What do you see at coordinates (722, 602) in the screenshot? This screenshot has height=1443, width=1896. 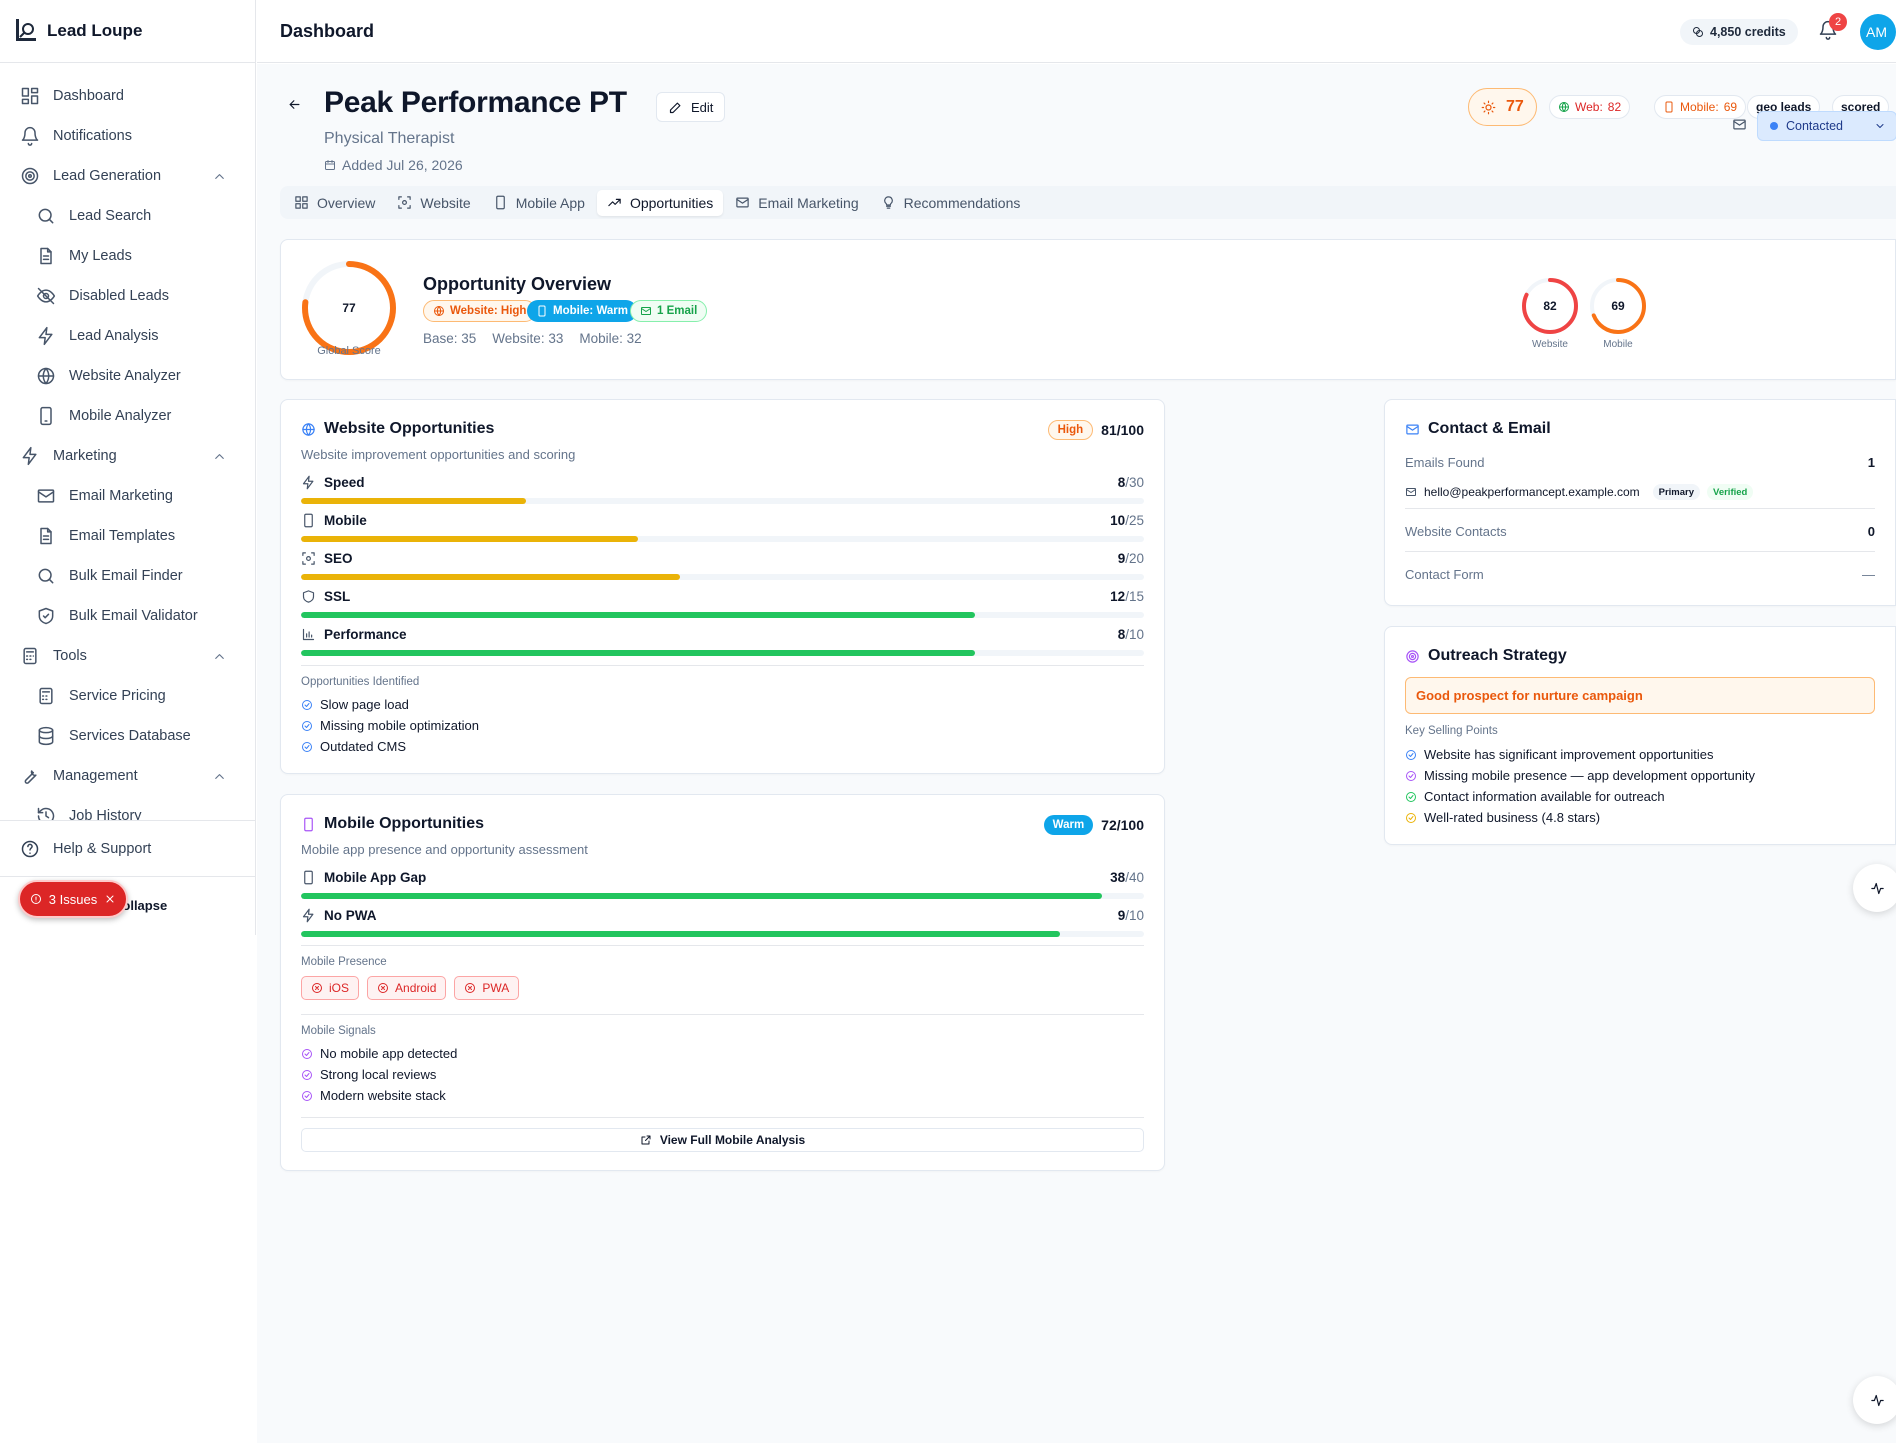 I see `metric-ssl: SSL 12/15` at bounding box center [722, 602].